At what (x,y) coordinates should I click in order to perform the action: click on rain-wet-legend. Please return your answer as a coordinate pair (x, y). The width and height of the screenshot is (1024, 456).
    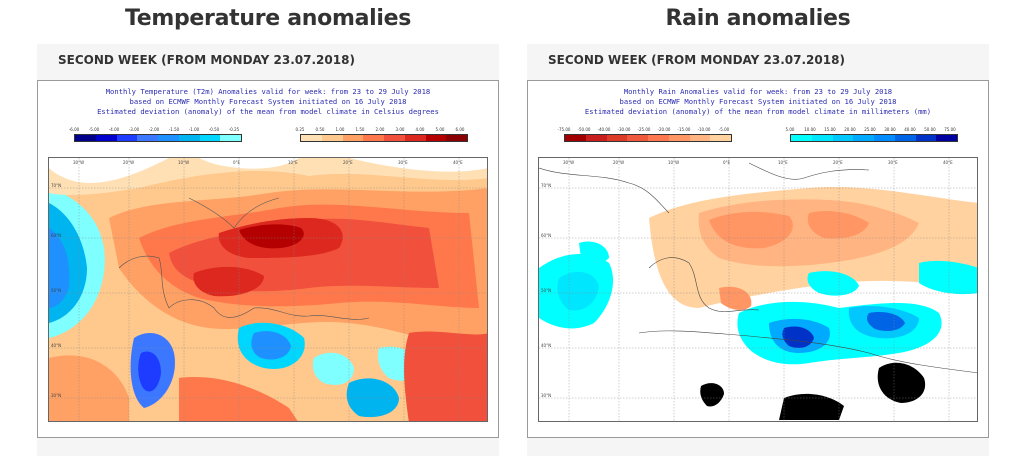
    Looking at the image, I should click on (874, 138).